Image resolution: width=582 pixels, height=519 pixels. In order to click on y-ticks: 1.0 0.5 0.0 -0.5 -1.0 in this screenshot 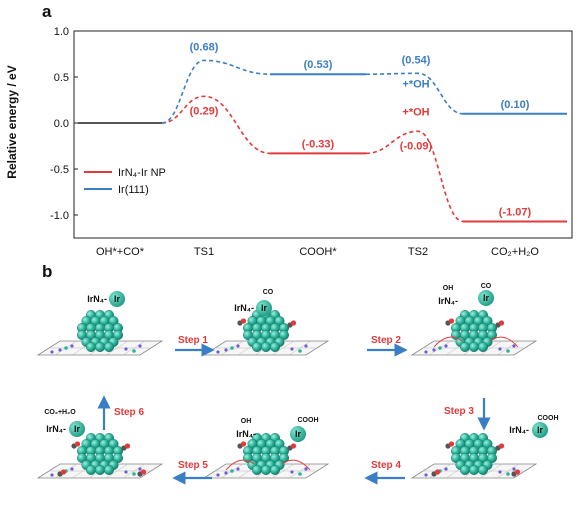, I will do `click(64, 124)`.